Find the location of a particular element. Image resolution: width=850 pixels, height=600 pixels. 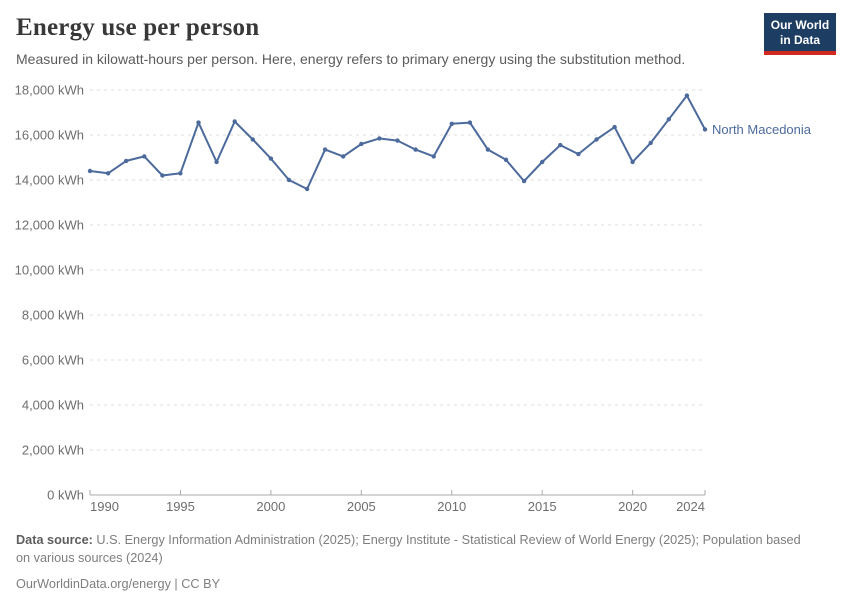

y-axis-tick-label: 14,000 kWh is located at coordinates (49, 180).